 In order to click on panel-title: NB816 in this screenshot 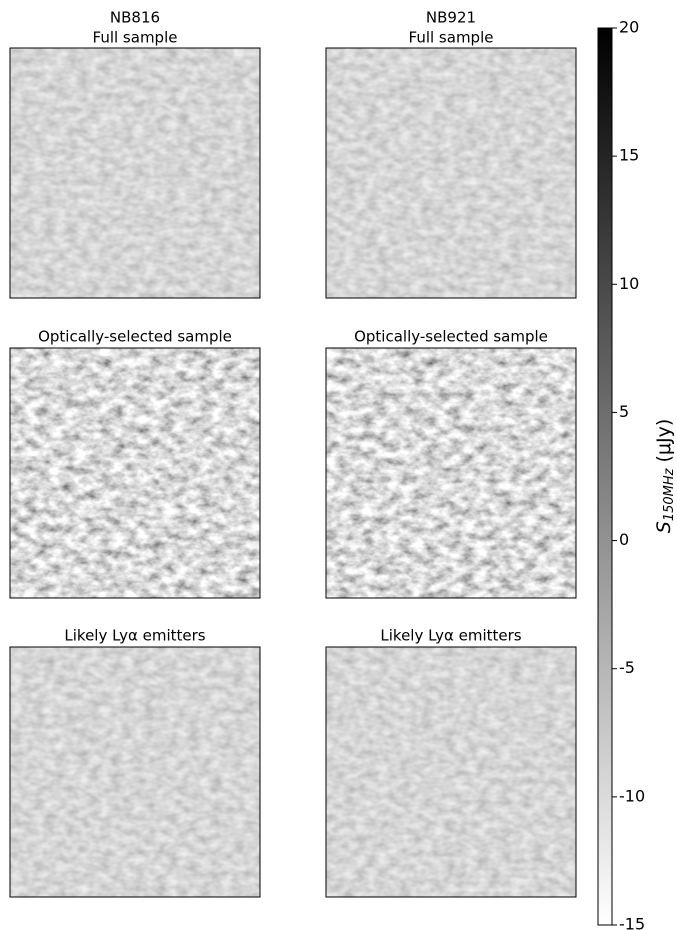, I will do `click(135, 18)`.